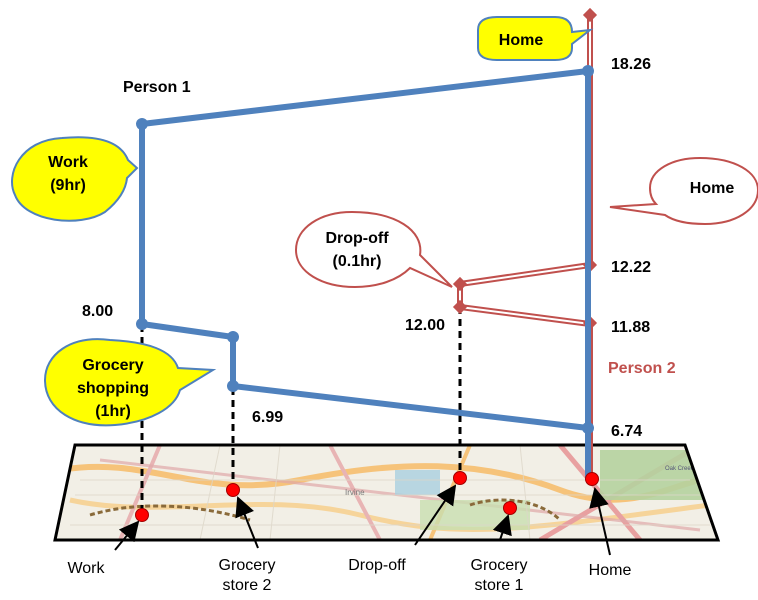 This screenshot has width=758, height=600. Describe the element at coordinates (357, 238) in the screenshot. I see `callout-dropoff-line1: Drop-off` at that location.